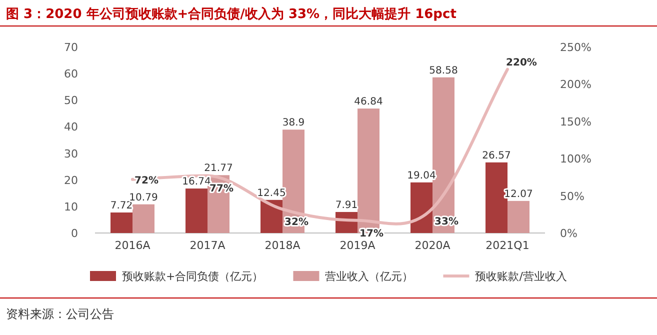 This screenshot has width=657, height=335. Describe the element at coordinates (576, 85) in the screenshot. I see `y2-tick-label: 200%` at that location.